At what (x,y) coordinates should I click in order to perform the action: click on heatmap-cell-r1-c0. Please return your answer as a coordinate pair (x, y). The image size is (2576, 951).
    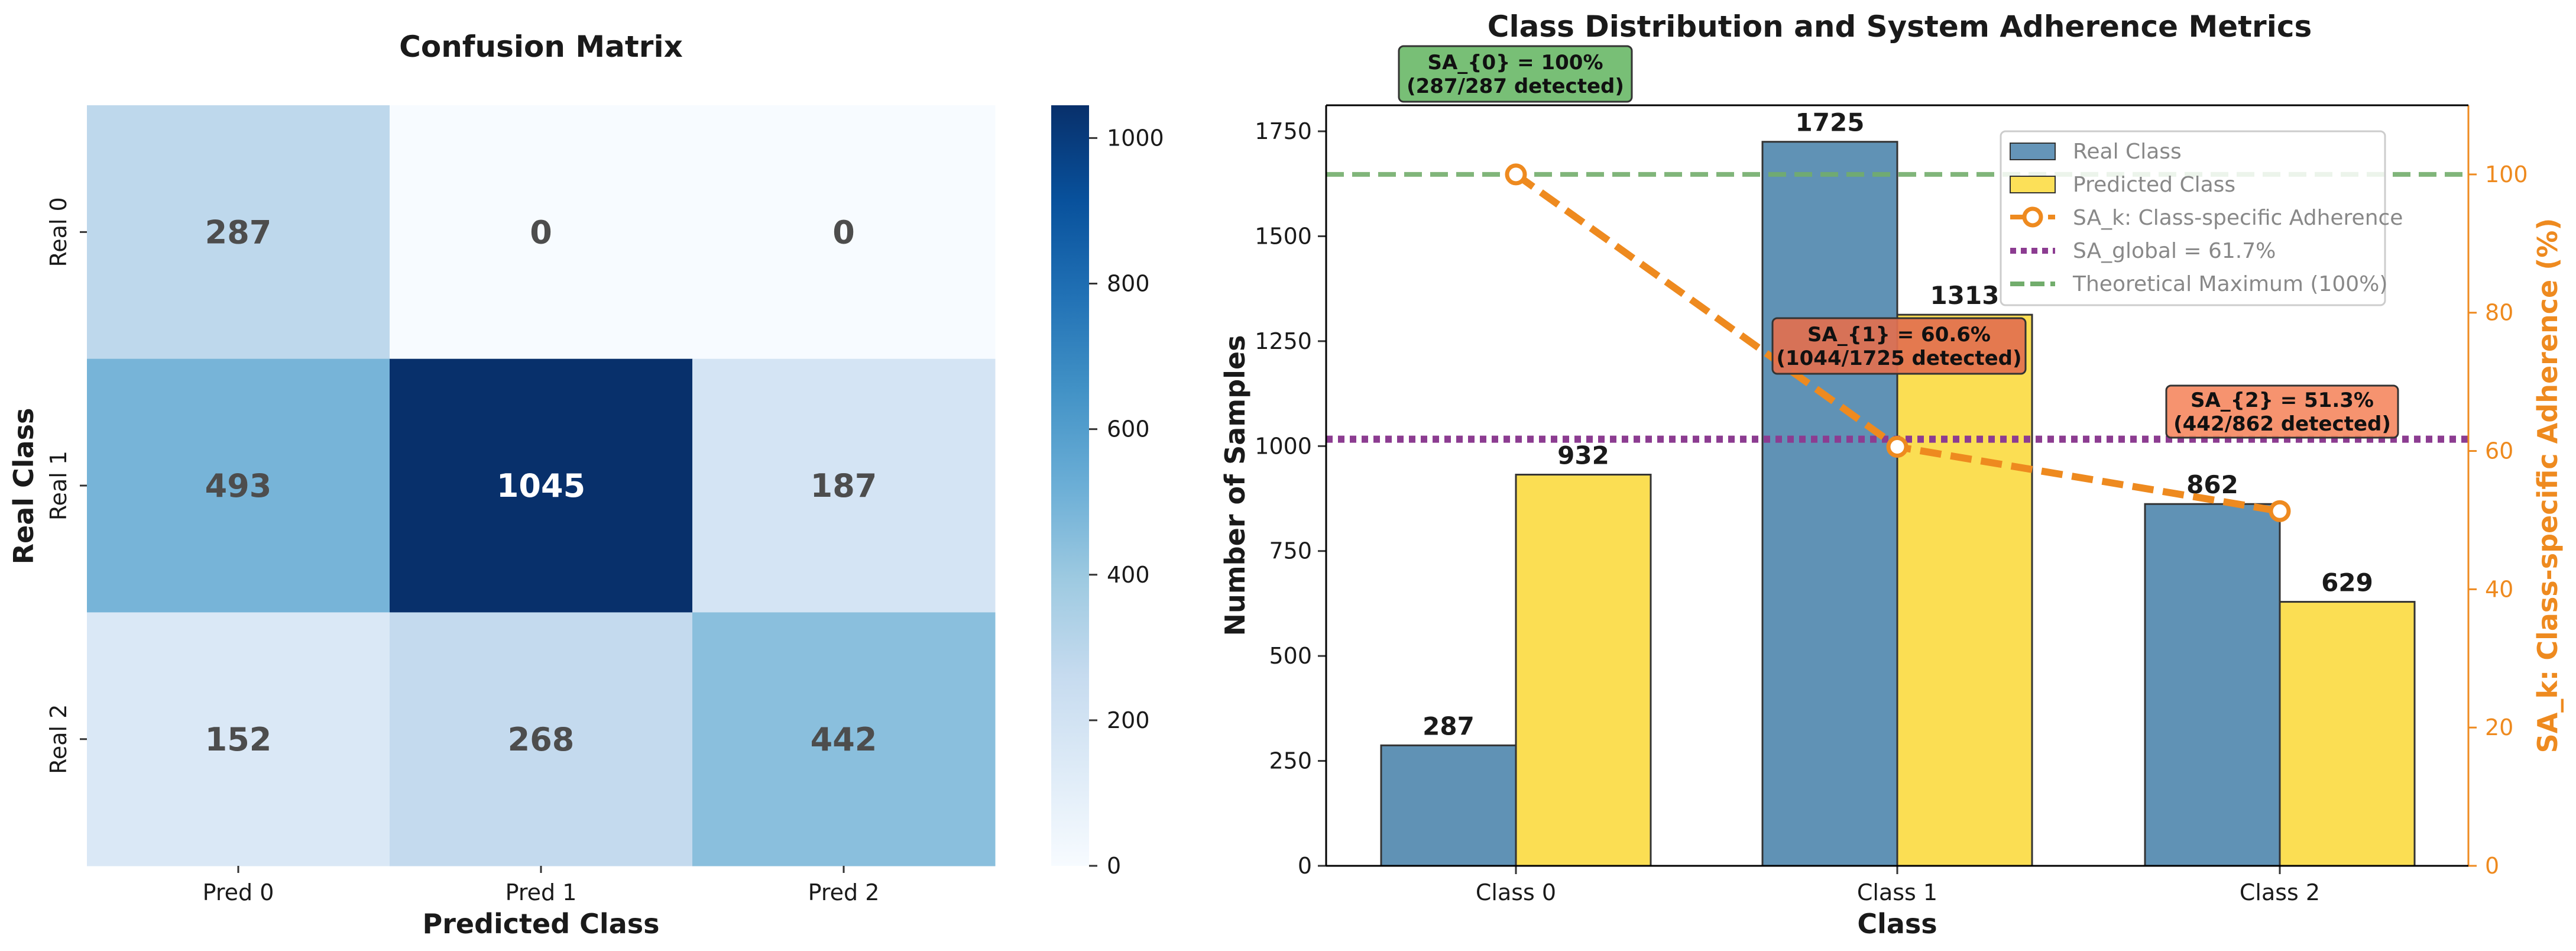
    Looking at the image, I should click on (238, 485).